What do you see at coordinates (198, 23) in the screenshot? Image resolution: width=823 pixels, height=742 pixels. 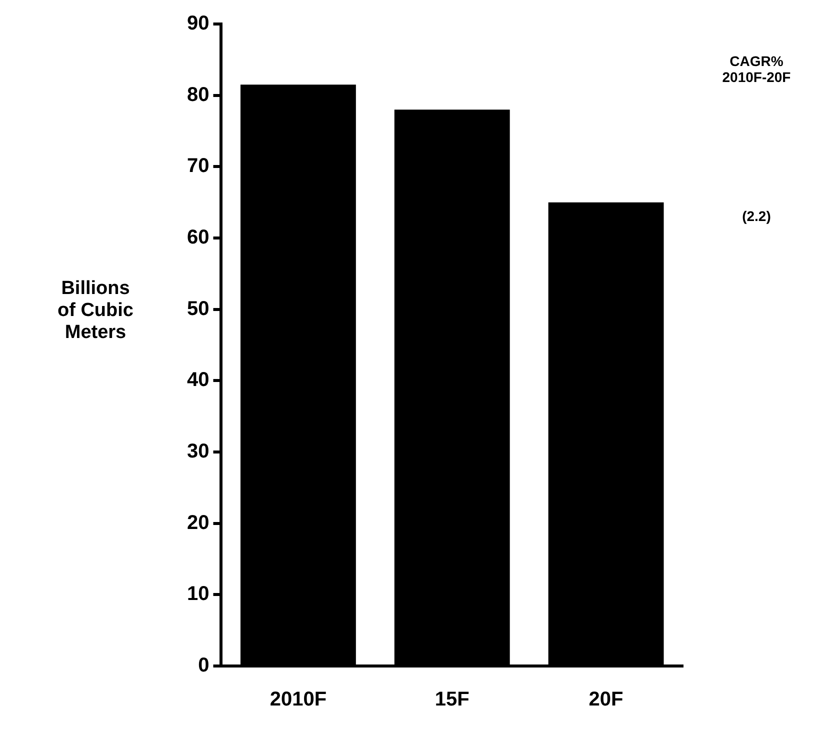 I see `y-tick-label: 90` at bounding box center [198, 23].